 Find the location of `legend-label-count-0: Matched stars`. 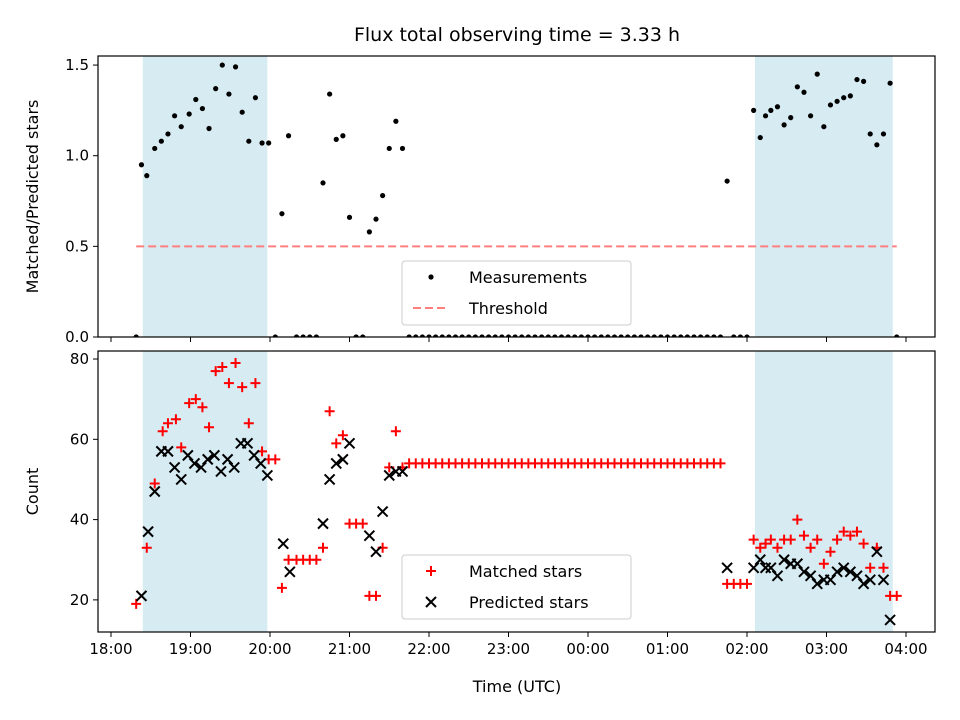

legend-label-count-0: Matched stars is located at coordinates (525, 571).